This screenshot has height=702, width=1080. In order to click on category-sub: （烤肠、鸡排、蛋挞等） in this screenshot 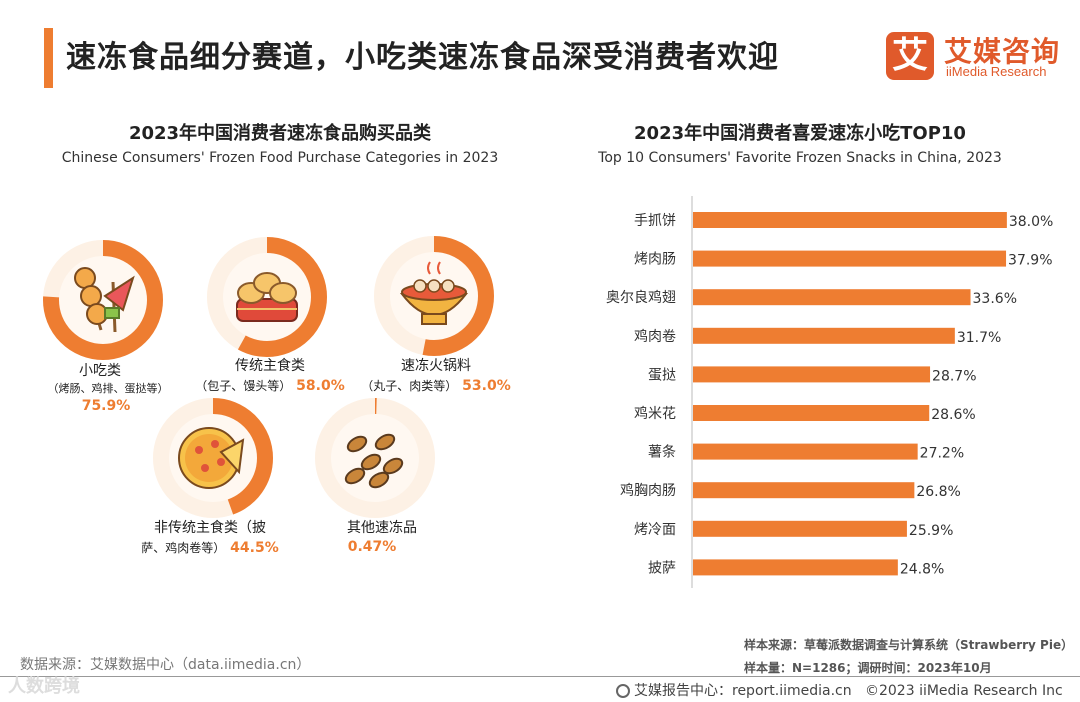, I will do `click(108, 388)`.